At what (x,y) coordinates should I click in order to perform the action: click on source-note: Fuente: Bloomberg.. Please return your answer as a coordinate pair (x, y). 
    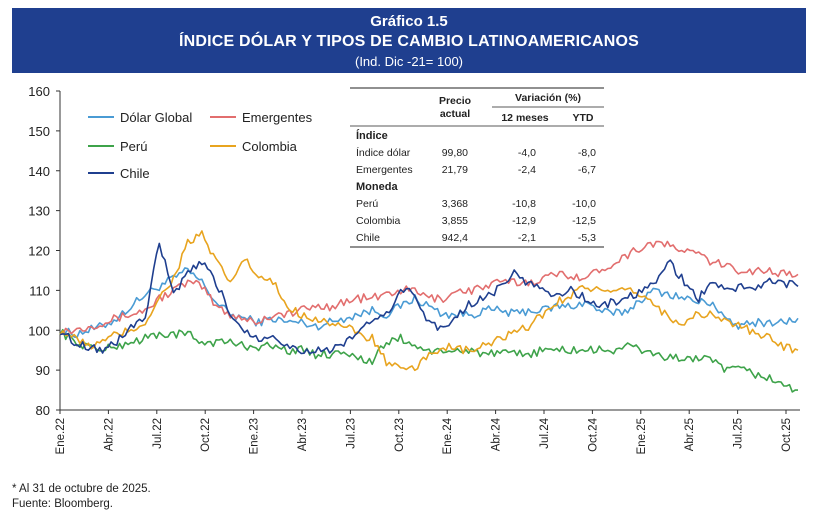
    Looking at the image, I should click on (63, 504).